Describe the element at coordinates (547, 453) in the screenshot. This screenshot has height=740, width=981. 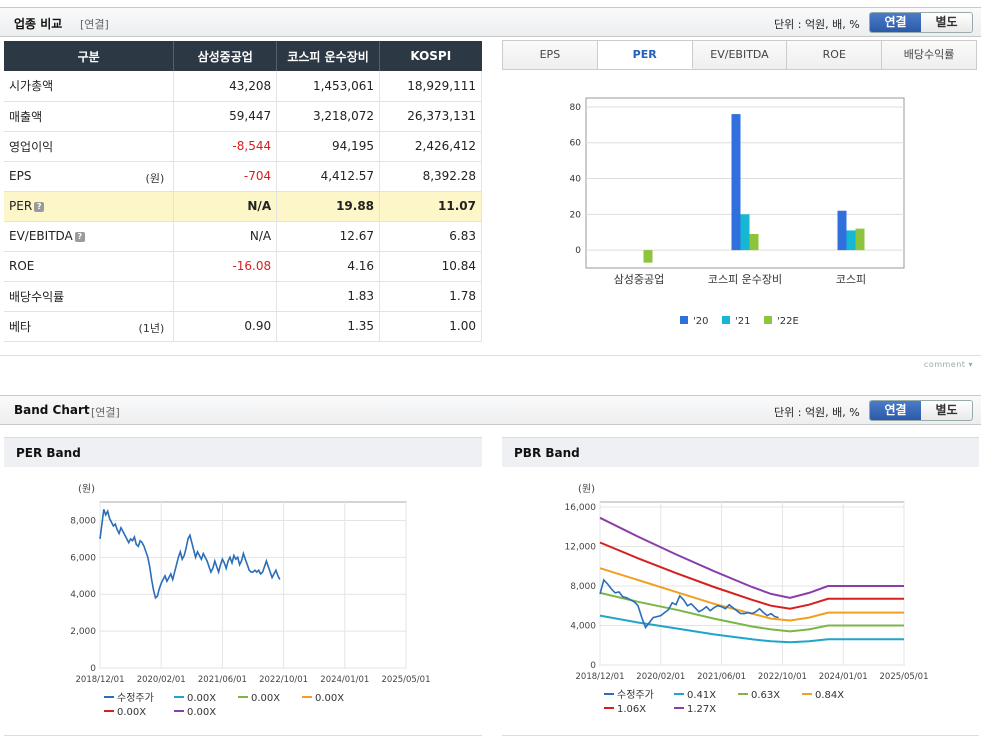
I see `pbr-band-title: PBR Band` at that location.